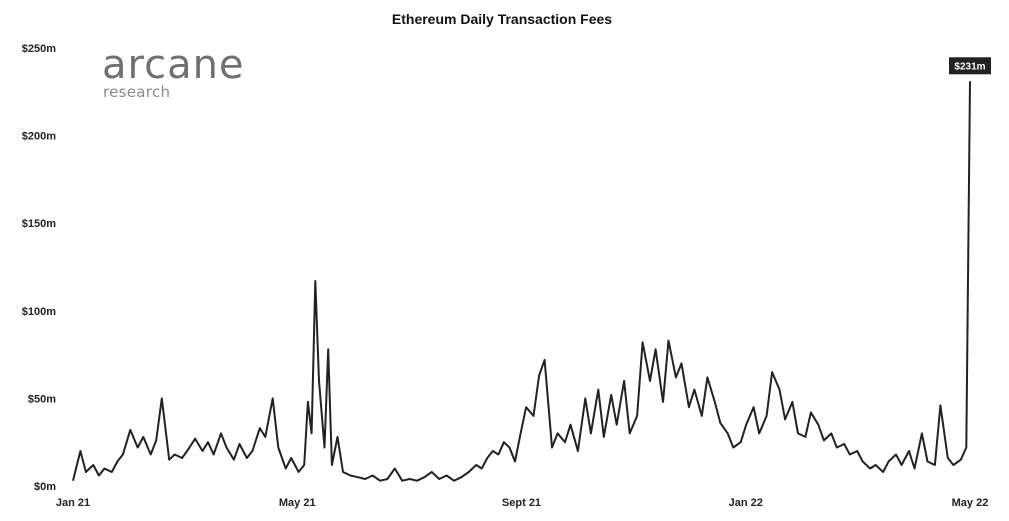 The image size is (1009, 521). I want to click on value-callout: $231m, so click(970, 66).